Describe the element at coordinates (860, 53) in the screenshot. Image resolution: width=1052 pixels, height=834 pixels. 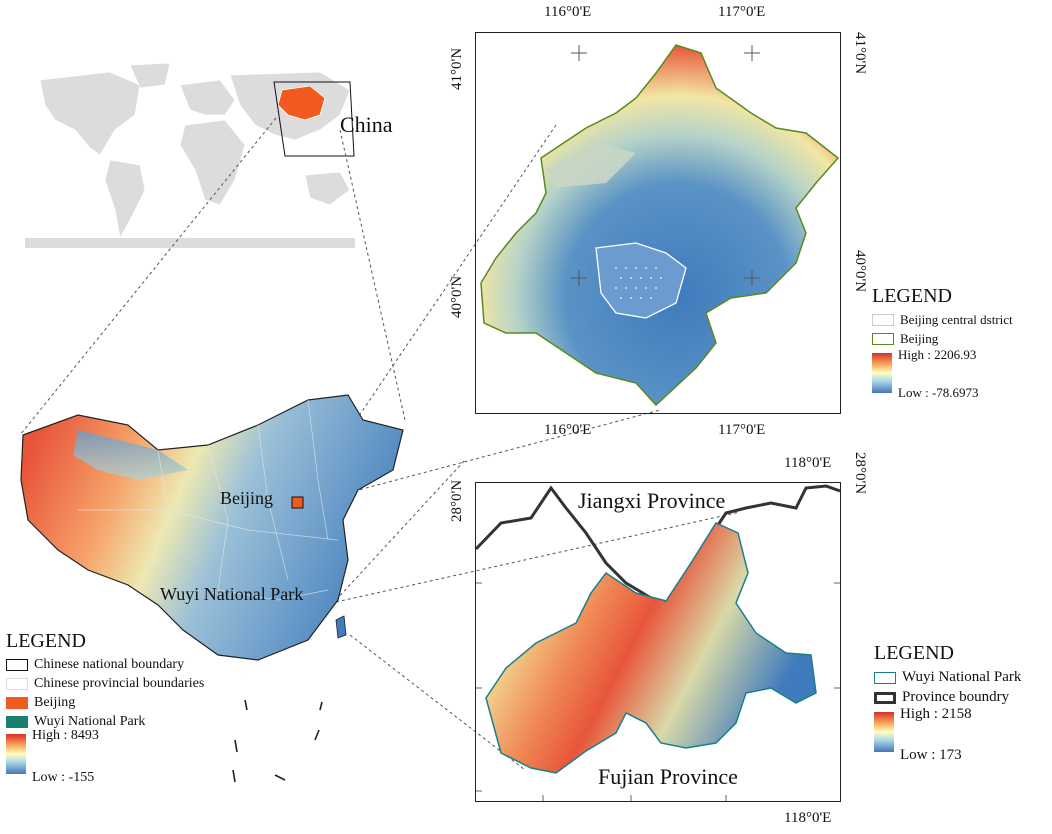
I see `beijing-right-tick-41: 41°0'N` at that location.